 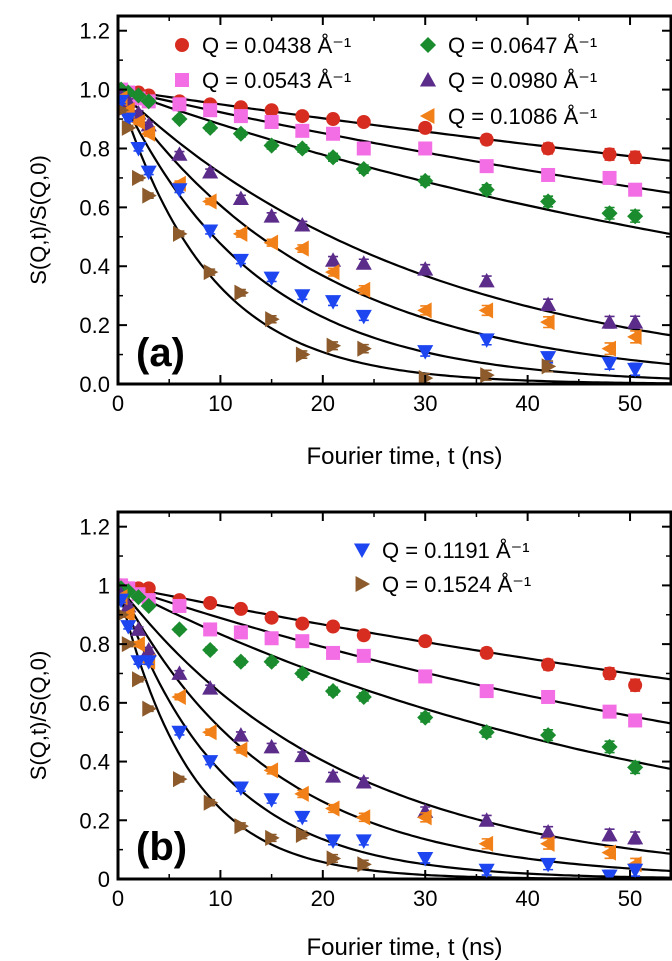 What do you see at coordinates (527, 898) in the screenshot?
I see `x-tick-label: 40` at bounding box center [527, 898].